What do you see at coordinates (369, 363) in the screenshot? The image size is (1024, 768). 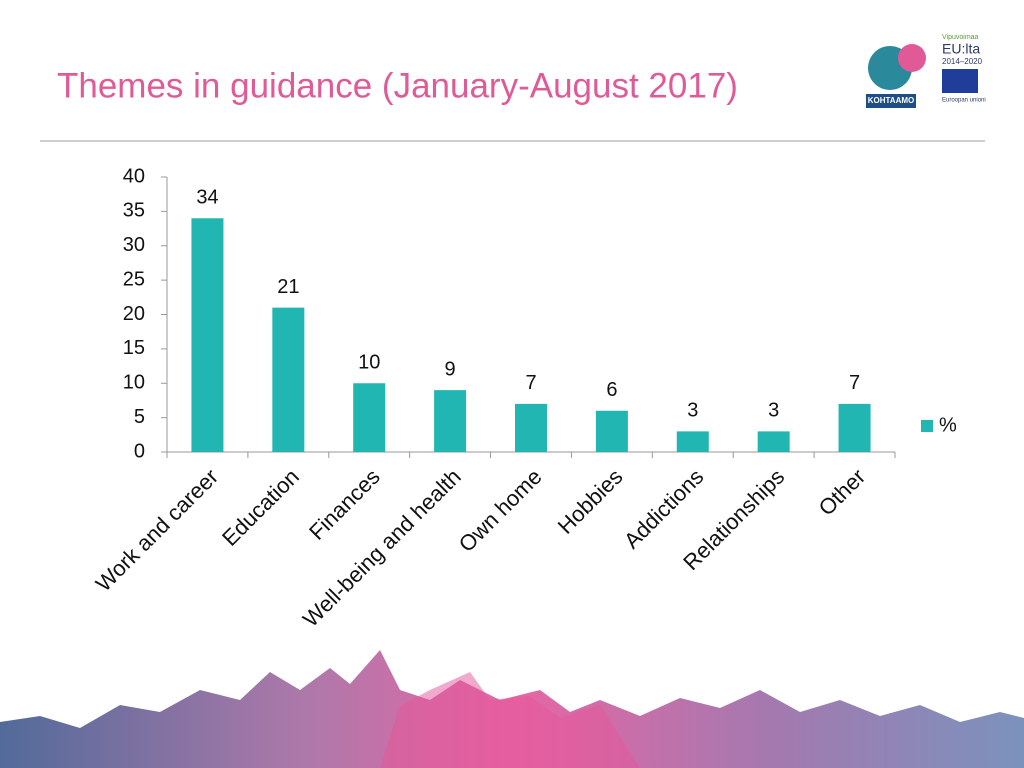 I see `value-label: 10` at bounding box center [369, 363].